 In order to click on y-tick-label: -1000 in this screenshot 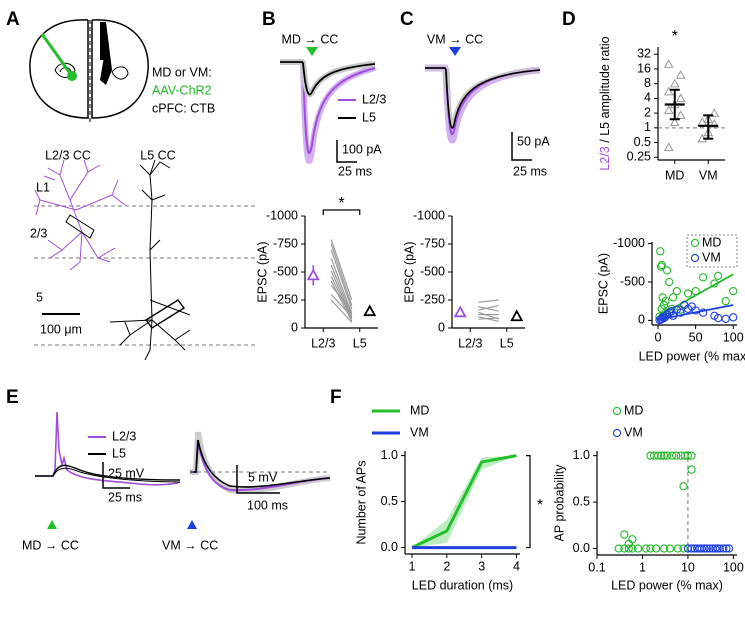, I will do `click(429, 215)`.